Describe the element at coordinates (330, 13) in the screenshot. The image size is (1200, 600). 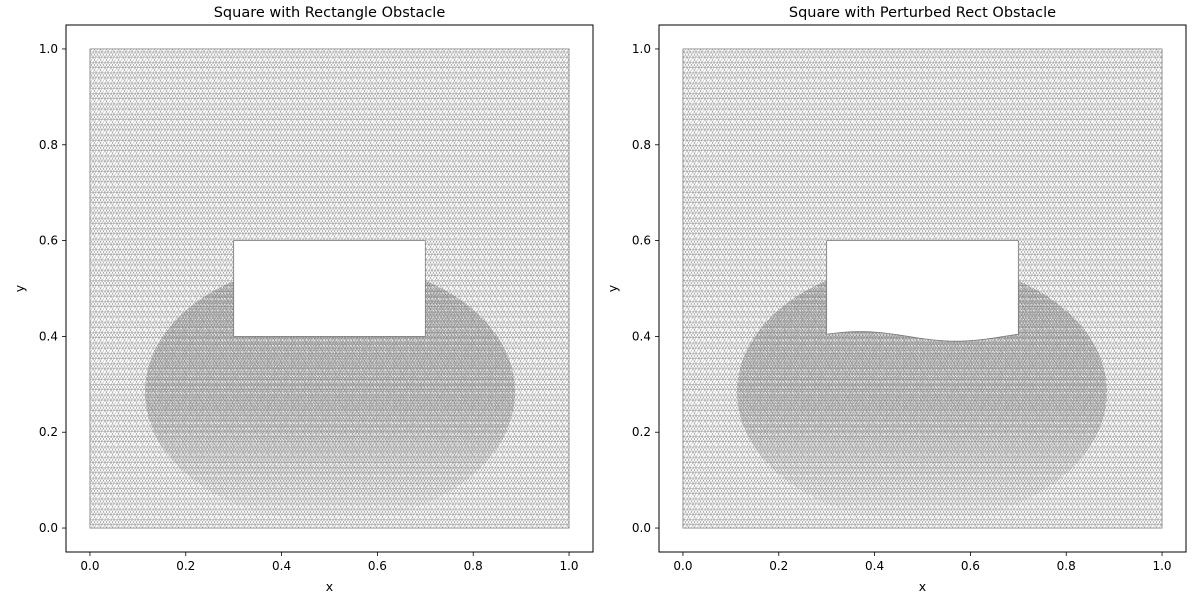
I see `chart-title: Square with Rectangle Obstacle` at that location.